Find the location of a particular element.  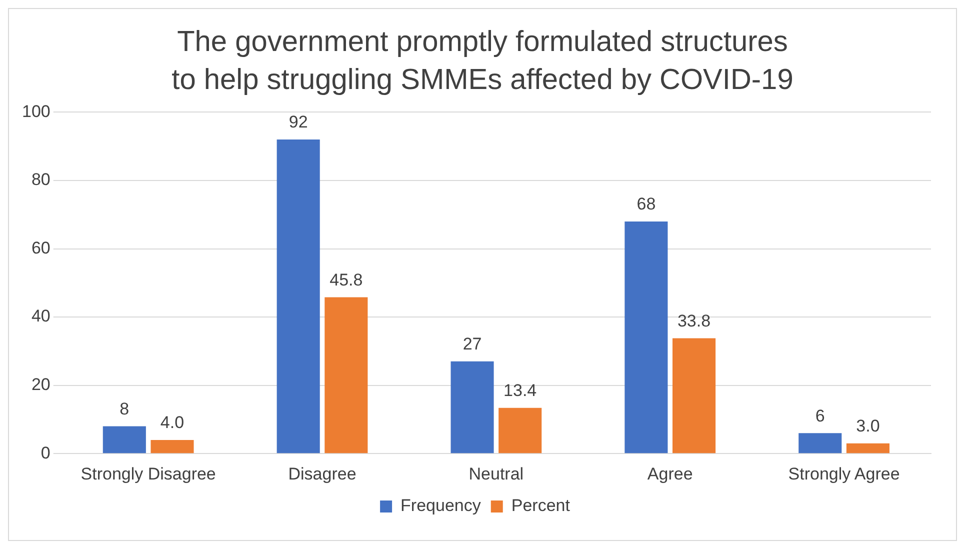

y-tick-label: 40 is located at coordinates (40, 316).